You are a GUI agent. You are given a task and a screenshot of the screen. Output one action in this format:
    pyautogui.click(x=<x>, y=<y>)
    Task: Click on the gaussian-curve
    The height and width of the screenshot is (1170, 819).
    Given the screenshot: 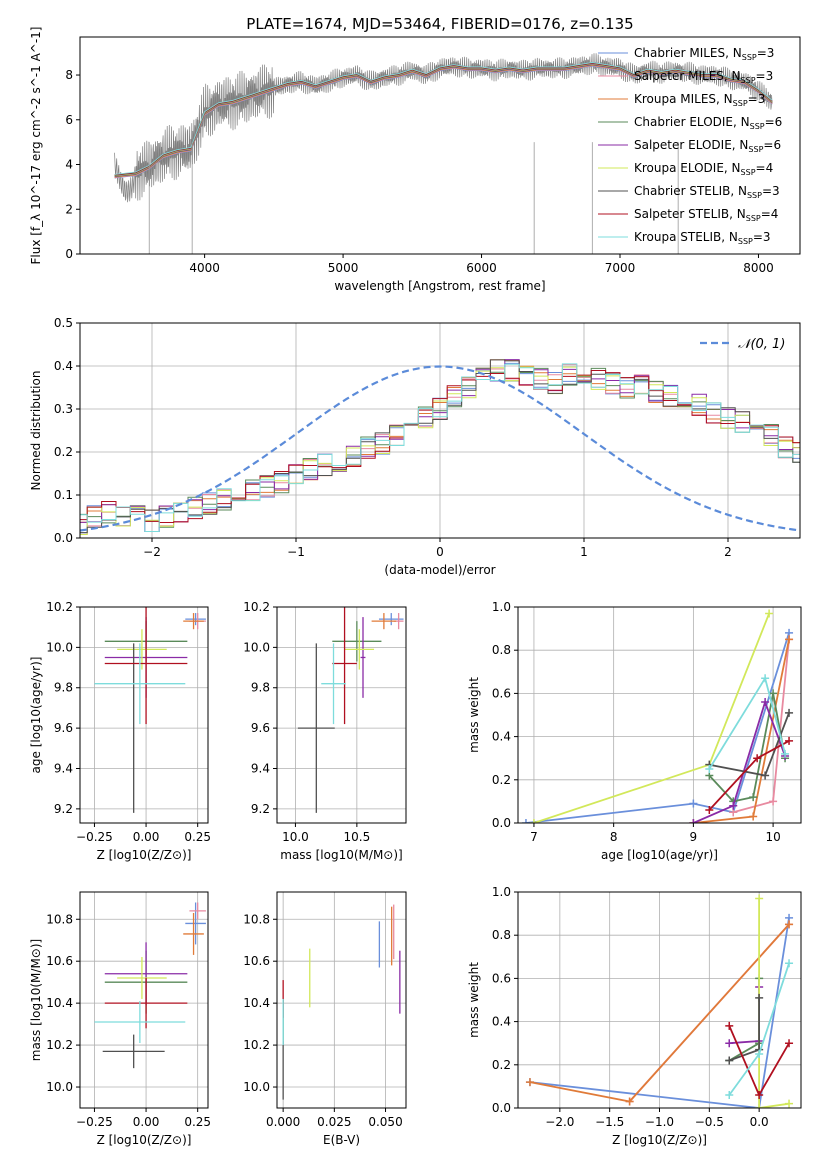 What is the action you would take?
    pyautogui.click(x=440, y=448)
    